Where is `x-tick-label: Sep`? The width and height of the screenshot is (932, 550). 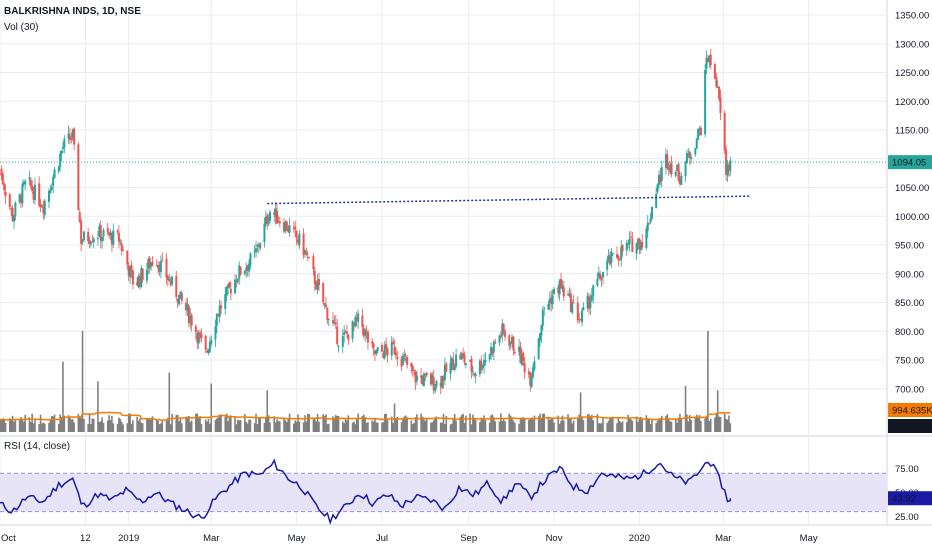
x-tick-label: Sep is located at coordinates (468, 538).